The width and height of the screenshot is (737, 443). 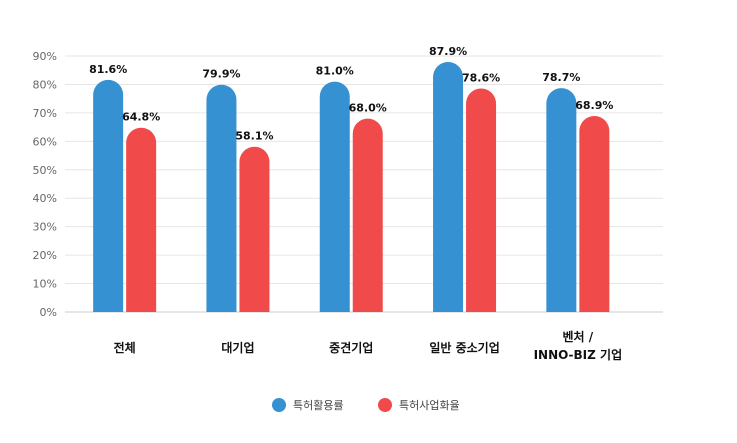 I want to click on x-axis: 전체 대기업 중견기업 일반 중소기업 벤처 / INNO-BIZ 기업, so click(x=368, y=345).